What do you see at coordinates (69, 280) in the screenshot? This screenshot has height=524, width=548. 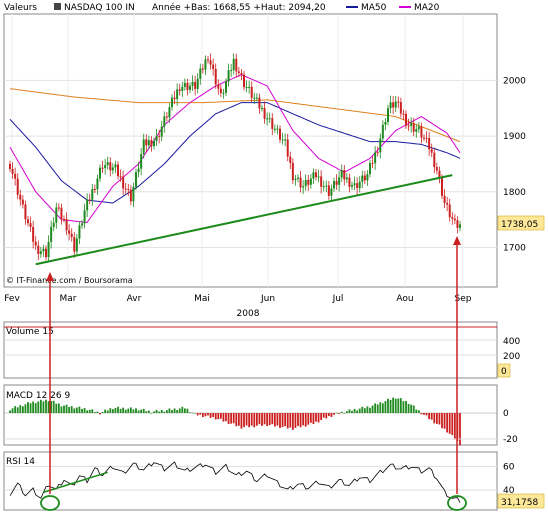 I see `chart-credit: © IT-Finance.com / Boursorama` at bounding box center [69, 280].